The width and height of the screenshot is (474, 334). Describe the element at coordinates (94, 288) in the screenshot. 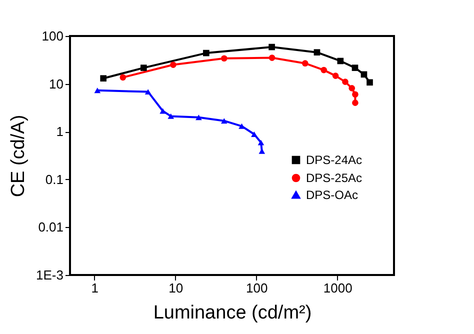

I see `x-tick-label: 1` at that location.